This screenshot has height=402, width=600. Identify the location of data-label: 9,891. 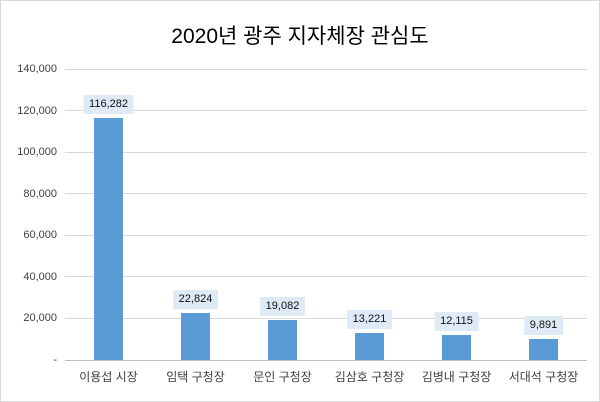
(543, 326).